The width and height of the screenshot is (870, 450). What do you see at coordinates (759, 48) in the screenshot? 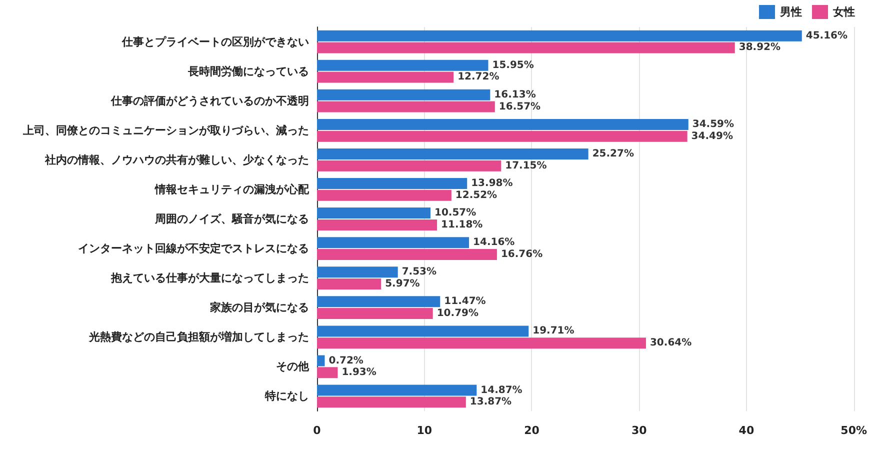
I see `data-label: 38.92%` at bounding box center [759, 48].